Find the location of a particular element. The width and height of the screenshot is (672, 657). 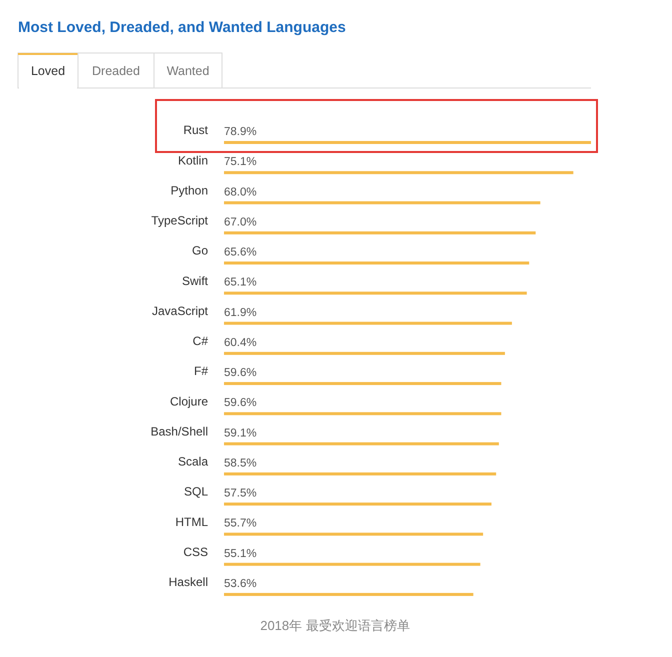

y-tick-label: Rust is located at coordinates (196, 130).